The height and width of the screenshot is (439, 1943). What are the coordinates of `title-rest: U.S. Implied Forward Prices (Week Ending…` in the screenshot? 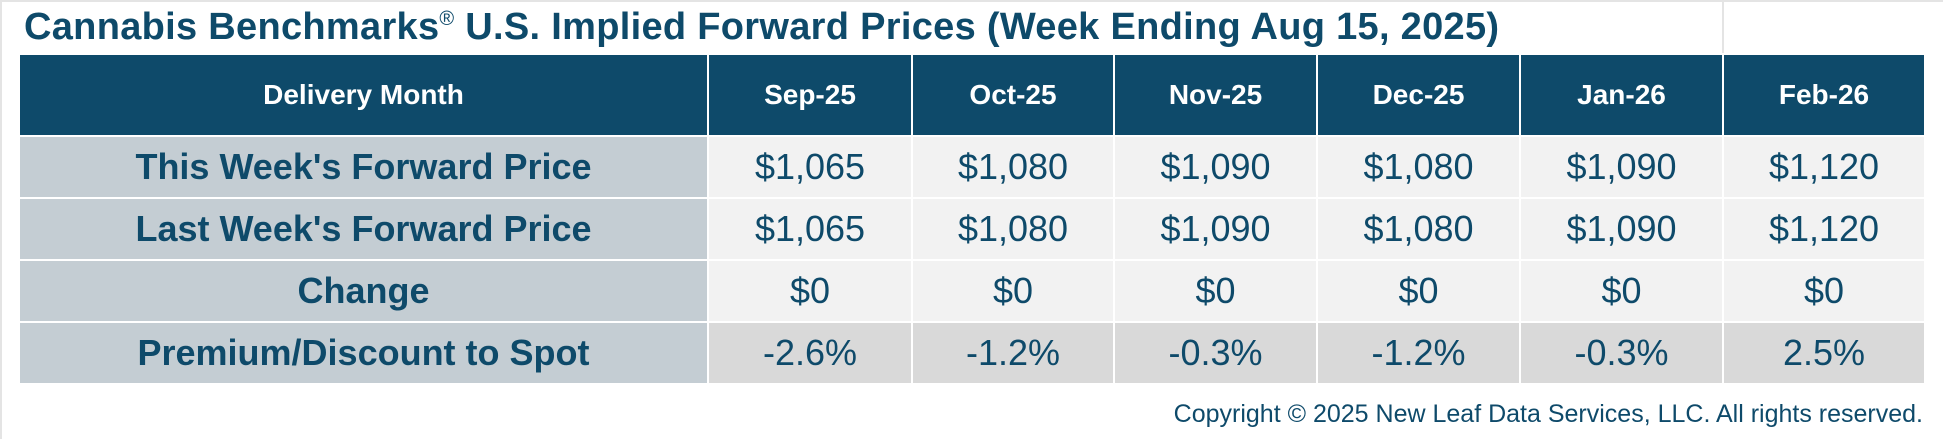 It's located at (977, 27).